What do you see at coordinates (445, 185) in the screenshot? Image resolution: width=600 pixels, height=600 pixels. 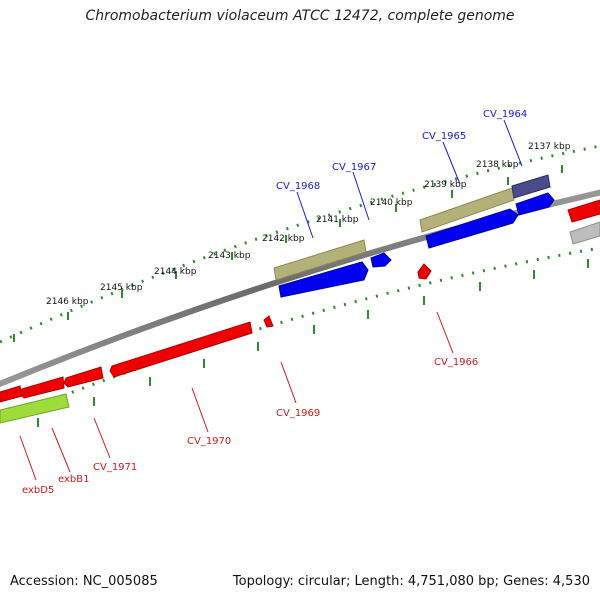 I see `scale-label-2139: 2139 kbp` at bounding box center [445, 185].